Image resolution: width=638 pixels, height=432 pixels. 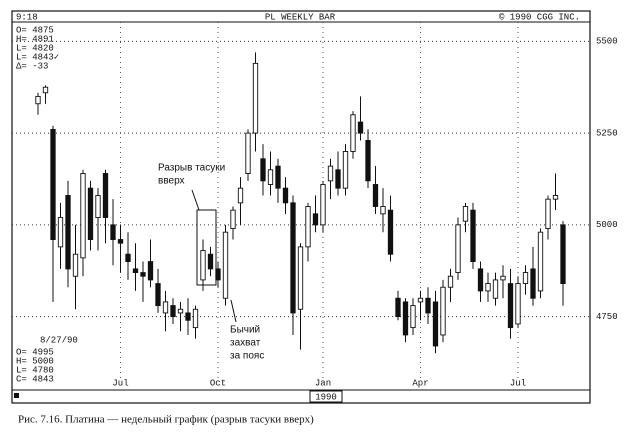 I want to click on info-line: L= 4820, so click(x=35, y=48).